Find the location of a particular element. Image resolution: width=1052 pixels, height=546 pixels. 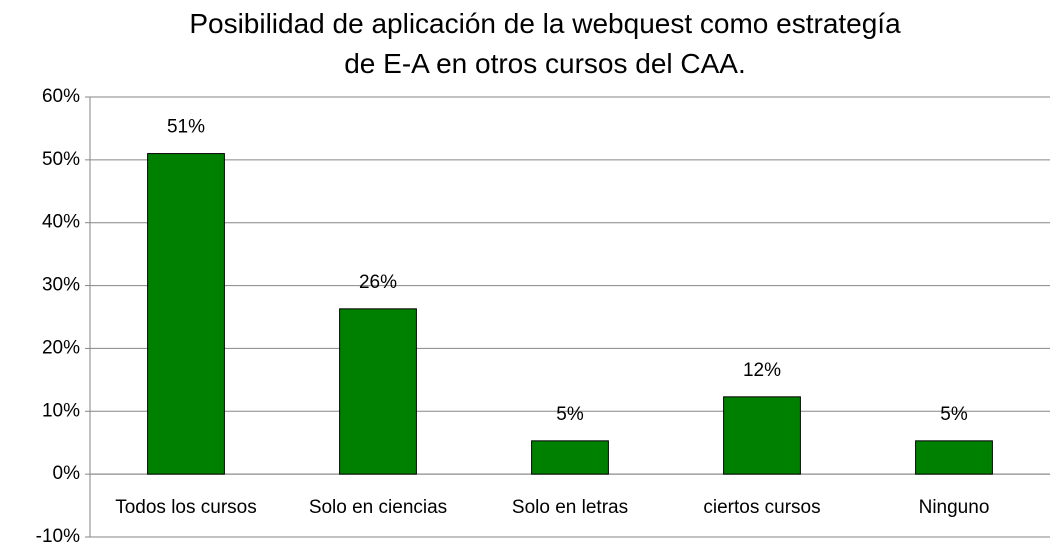

y-tick-label: 10% is located at coordinates (61, 410).